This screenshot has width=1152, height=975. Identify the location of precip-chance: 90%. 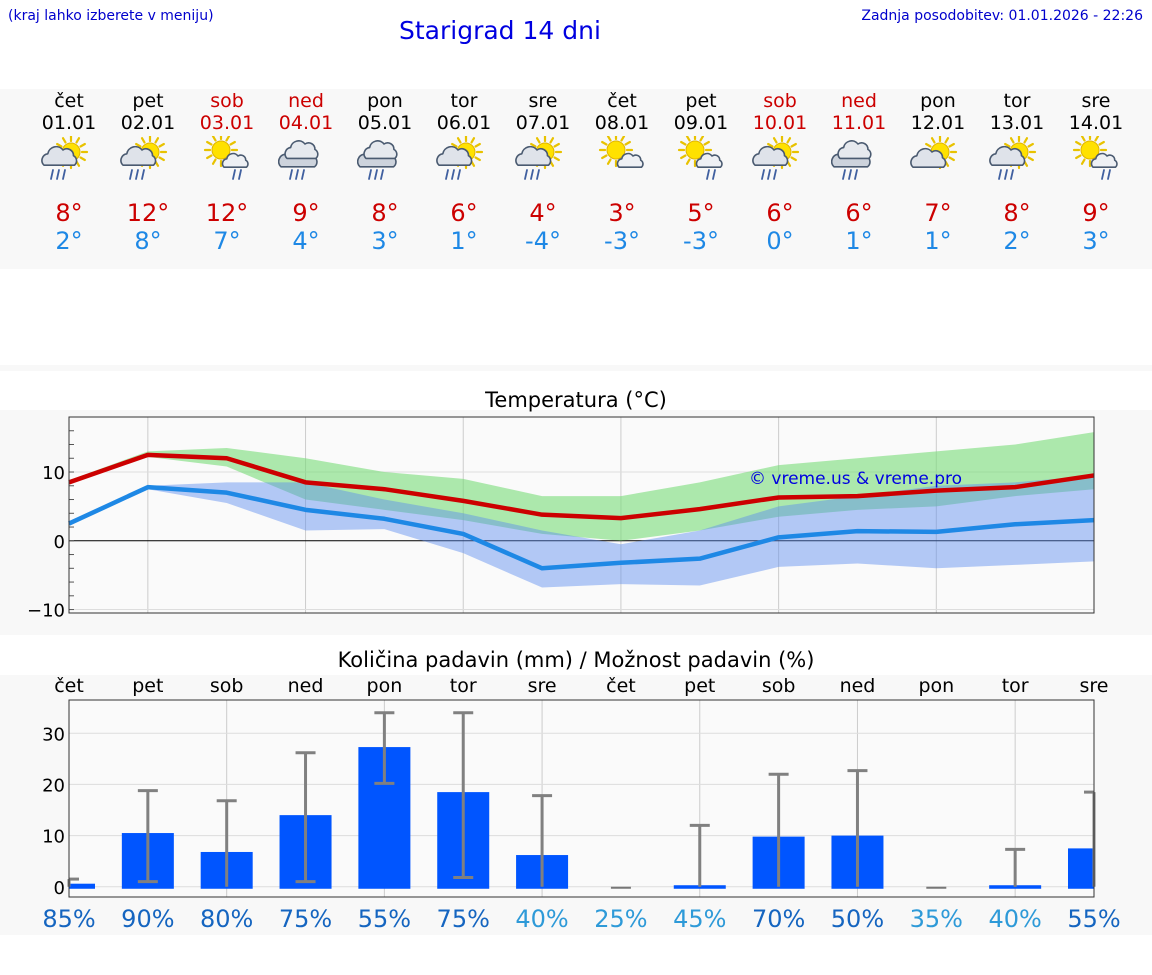
(148, 919).